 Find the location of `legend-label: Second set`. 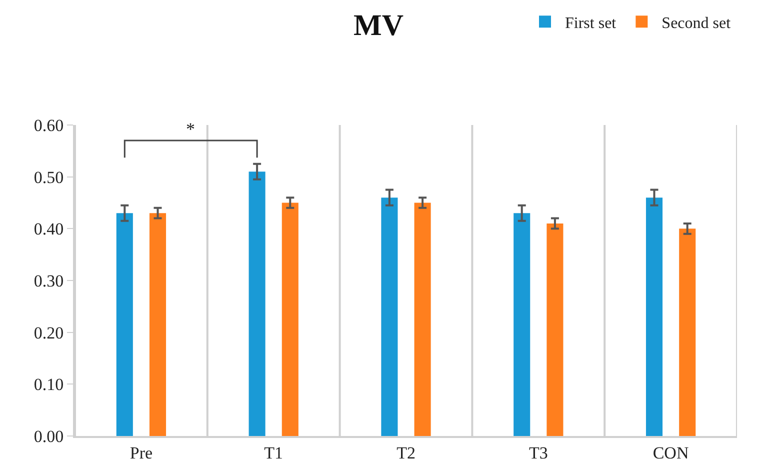

legend-label: Second set is located at coordinates (697, 23).